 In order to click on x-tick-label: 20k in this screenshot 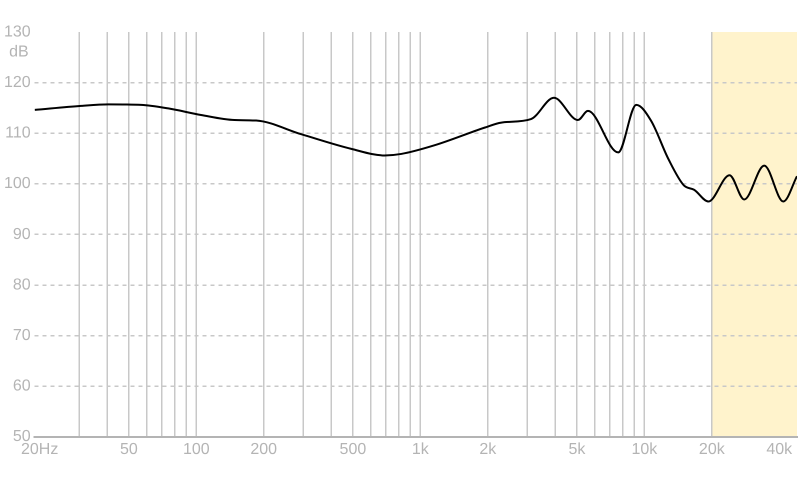, I will do `click(712, 449)`.